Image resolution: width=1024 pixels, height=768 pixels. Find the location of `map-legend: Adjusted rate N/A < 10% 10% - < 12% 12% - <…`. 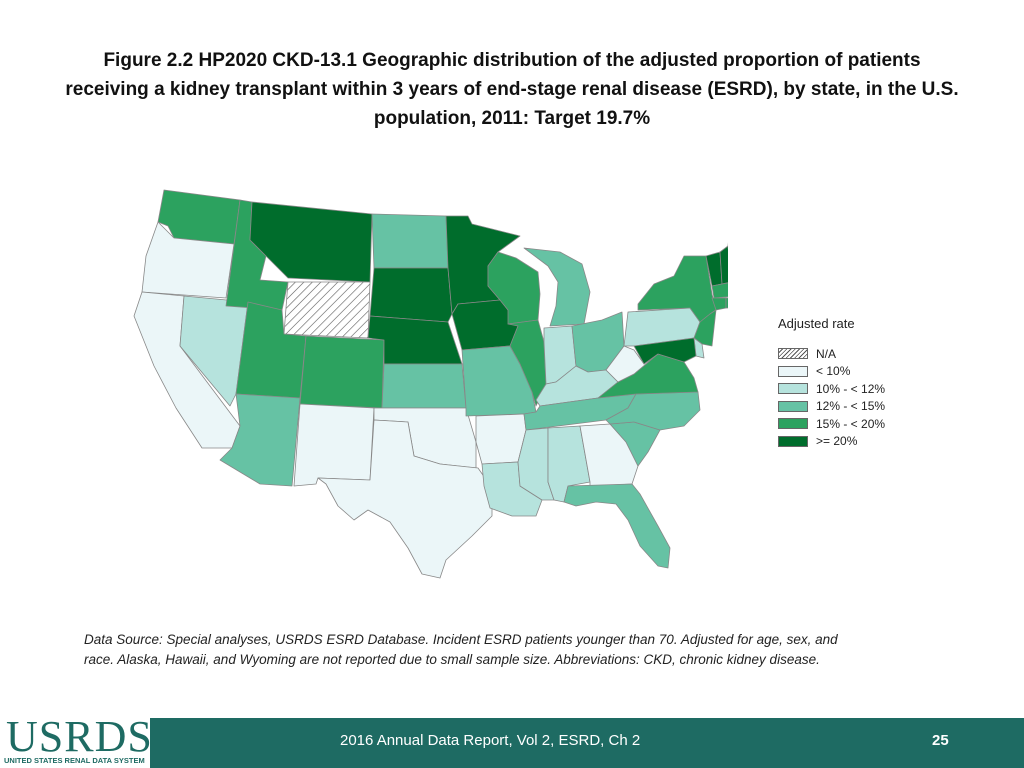

map-legend: Adjusted rate N/A < 10% 10% - < 12% 12% - <… is located at coordinates (831, 383).